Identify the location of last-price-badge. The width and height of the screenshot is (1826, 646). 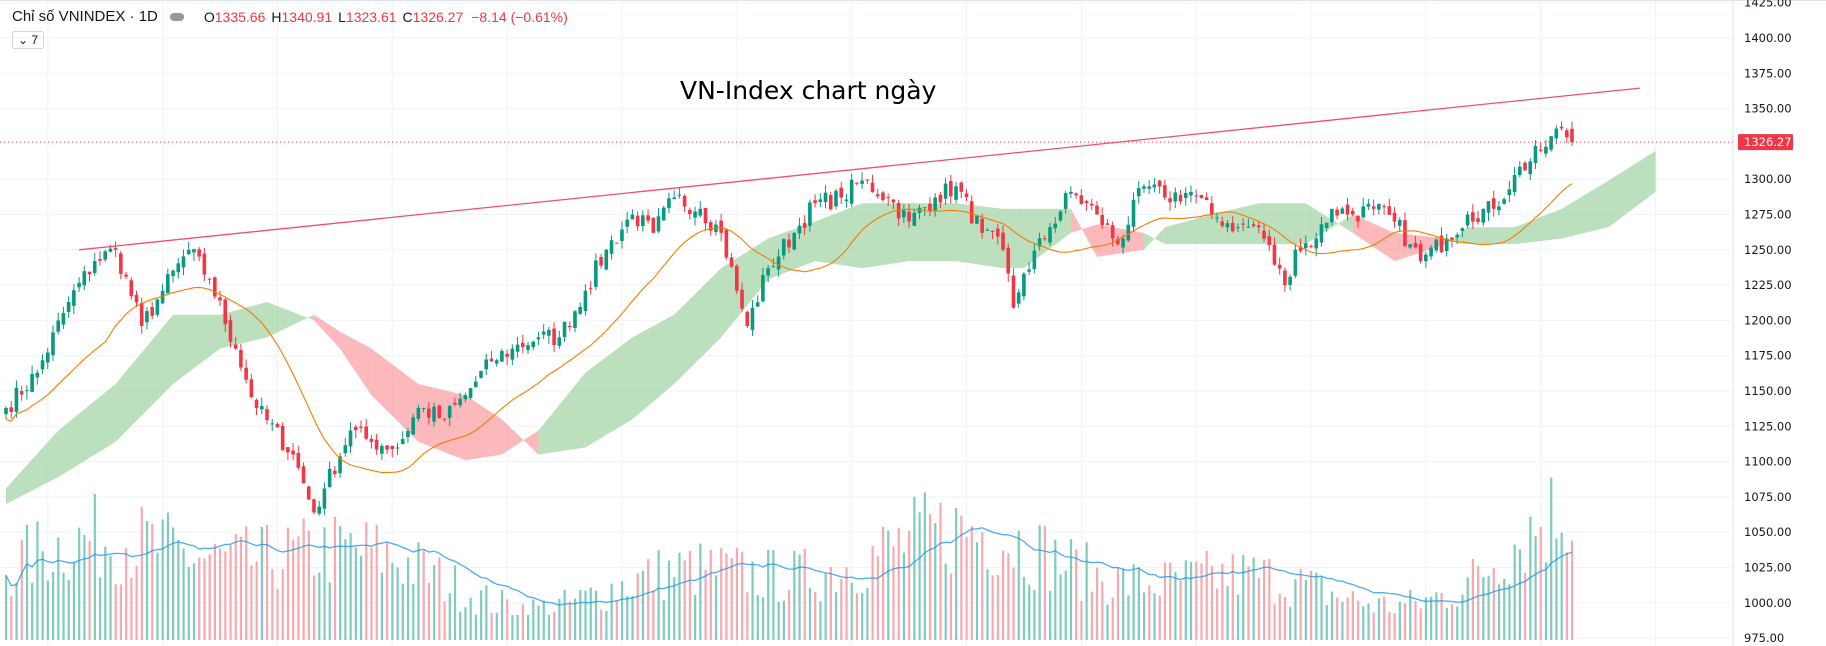
(1765, 142).